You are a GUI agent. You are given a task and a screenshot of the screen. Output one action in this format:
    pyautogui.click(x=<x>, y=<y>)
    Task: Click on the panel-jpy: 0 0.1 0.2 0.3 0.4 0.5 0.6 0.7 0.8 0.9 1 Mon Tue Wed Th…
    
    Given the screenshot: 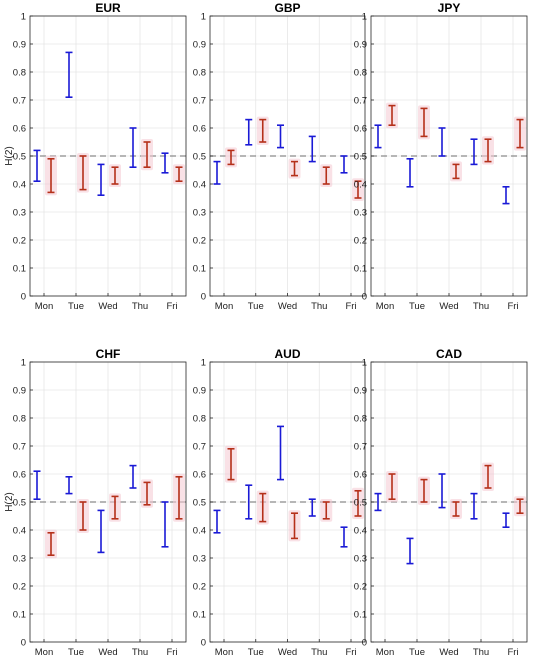 What is the action you would take?
    pyautogui.click(x=441, y=156)
    